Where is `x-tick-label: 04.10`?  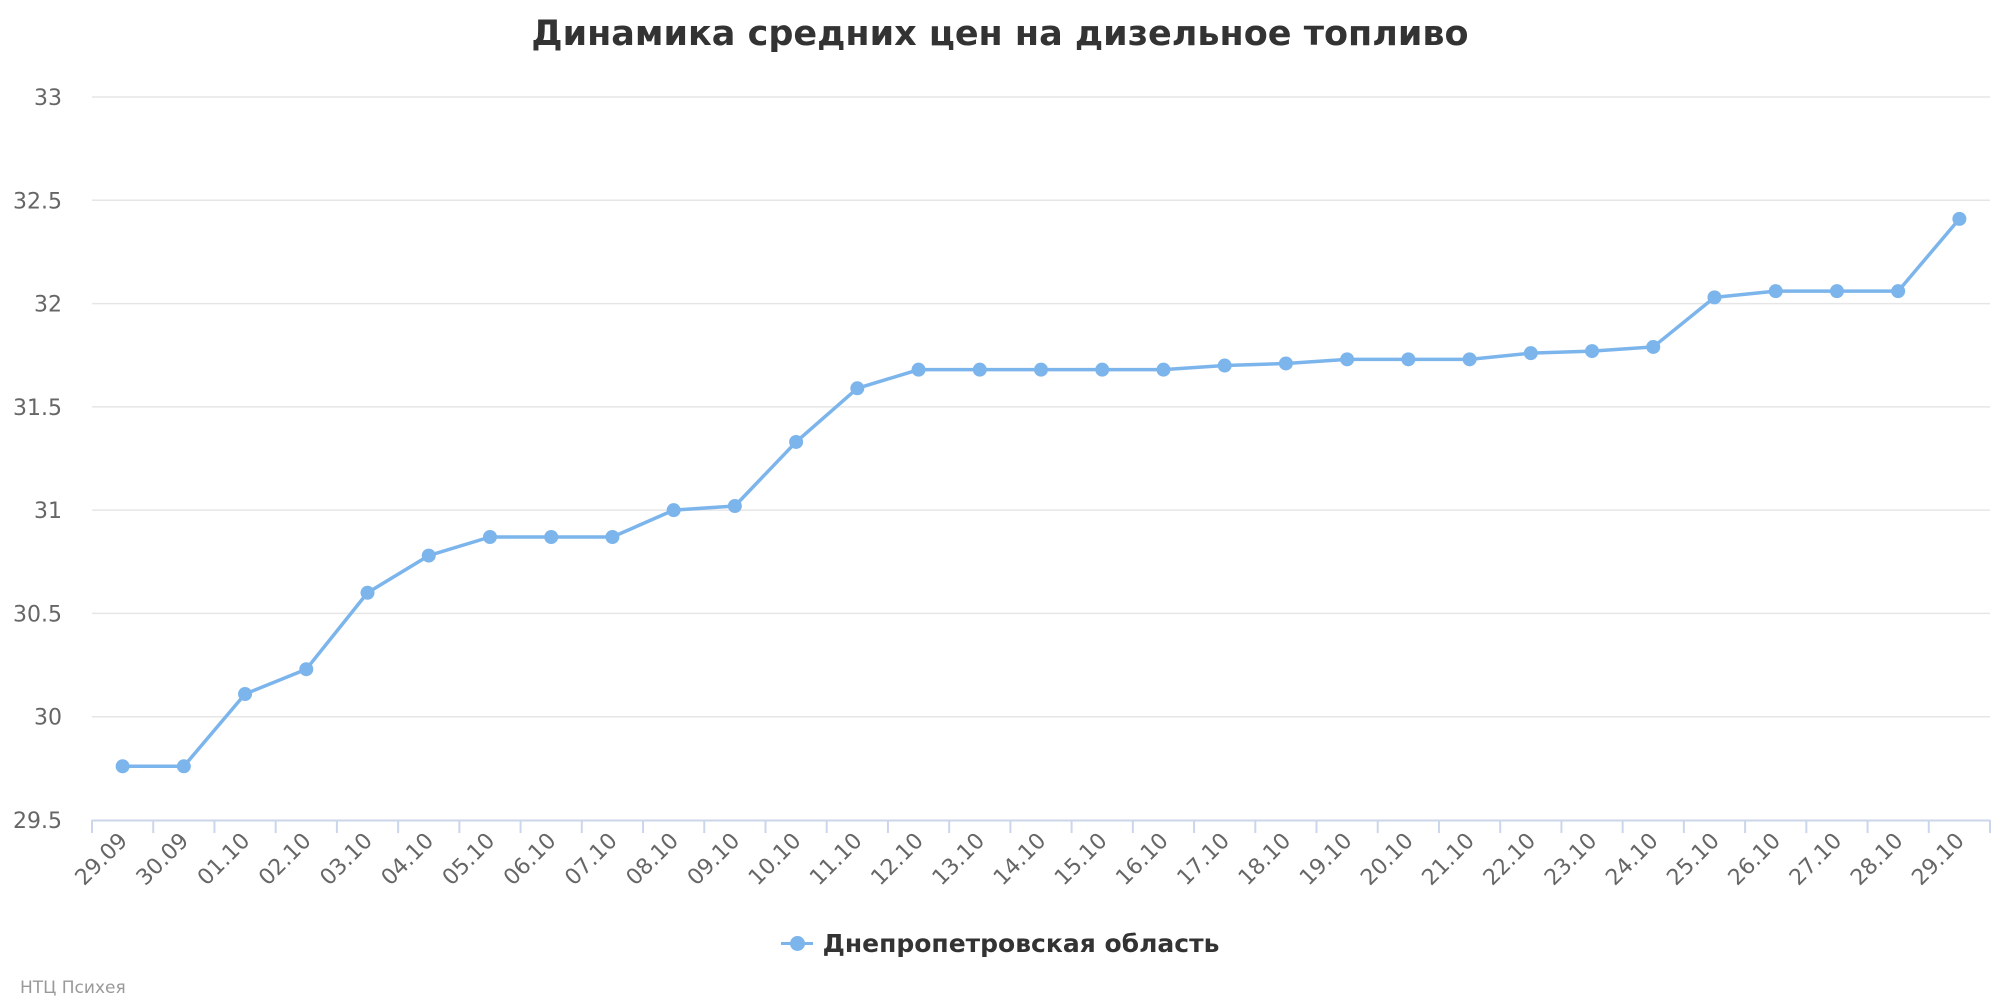
x-tick-label: 04.10 is located at coordinates (408, 860).